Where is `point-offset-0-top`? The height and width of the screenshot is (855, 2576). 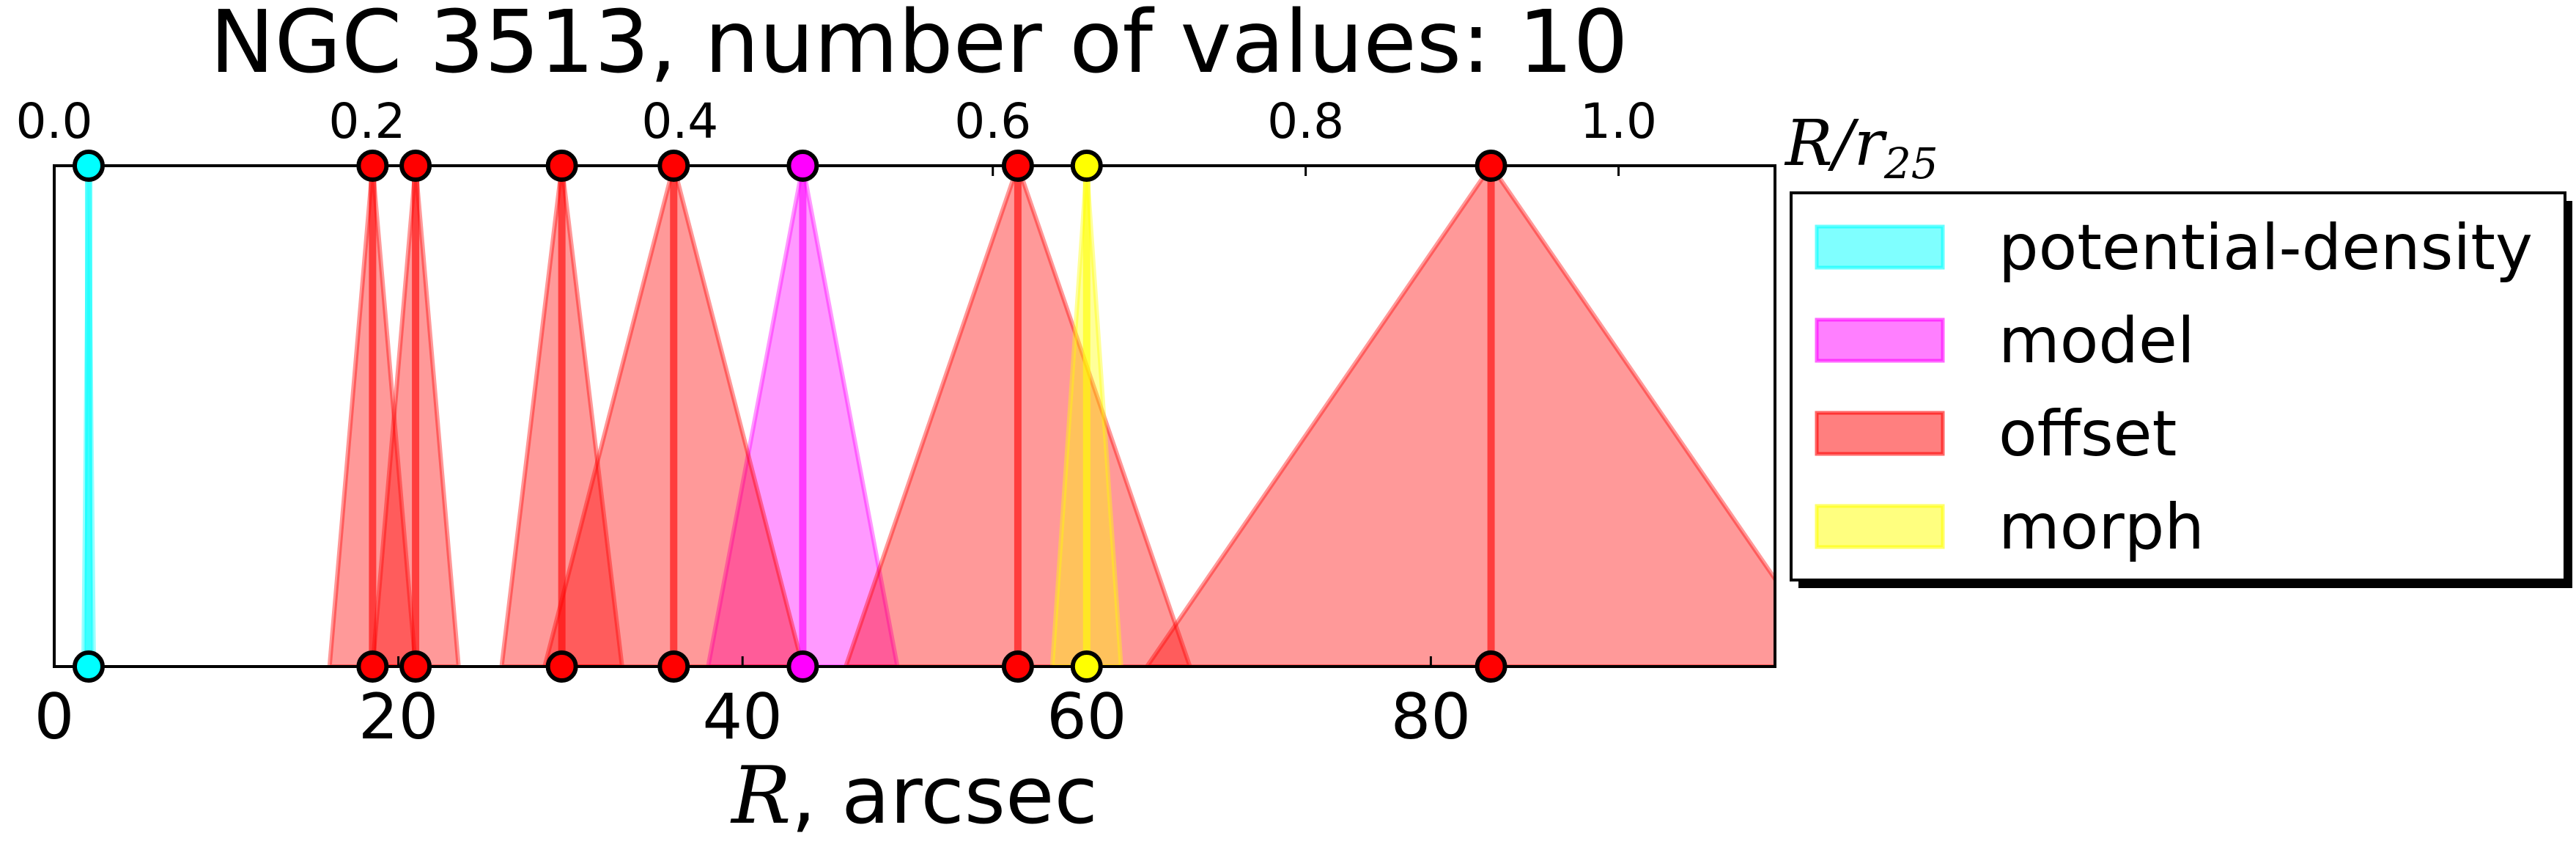 point-offset-0-top is located at coordinates (372, 166).